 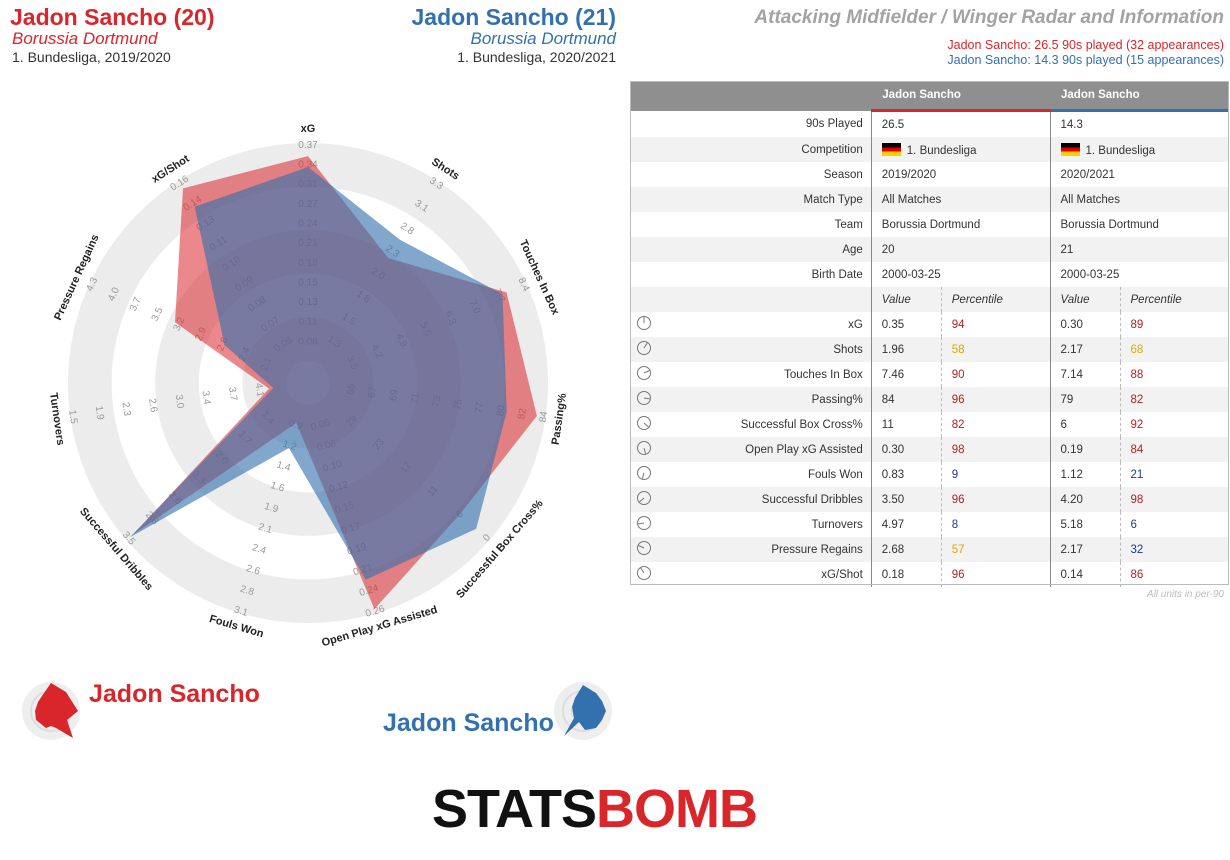 What do you see at coordinates (893, 124) in the screenshot?
I see `info-value-text: 26.5` at bounding box center [893, 124].